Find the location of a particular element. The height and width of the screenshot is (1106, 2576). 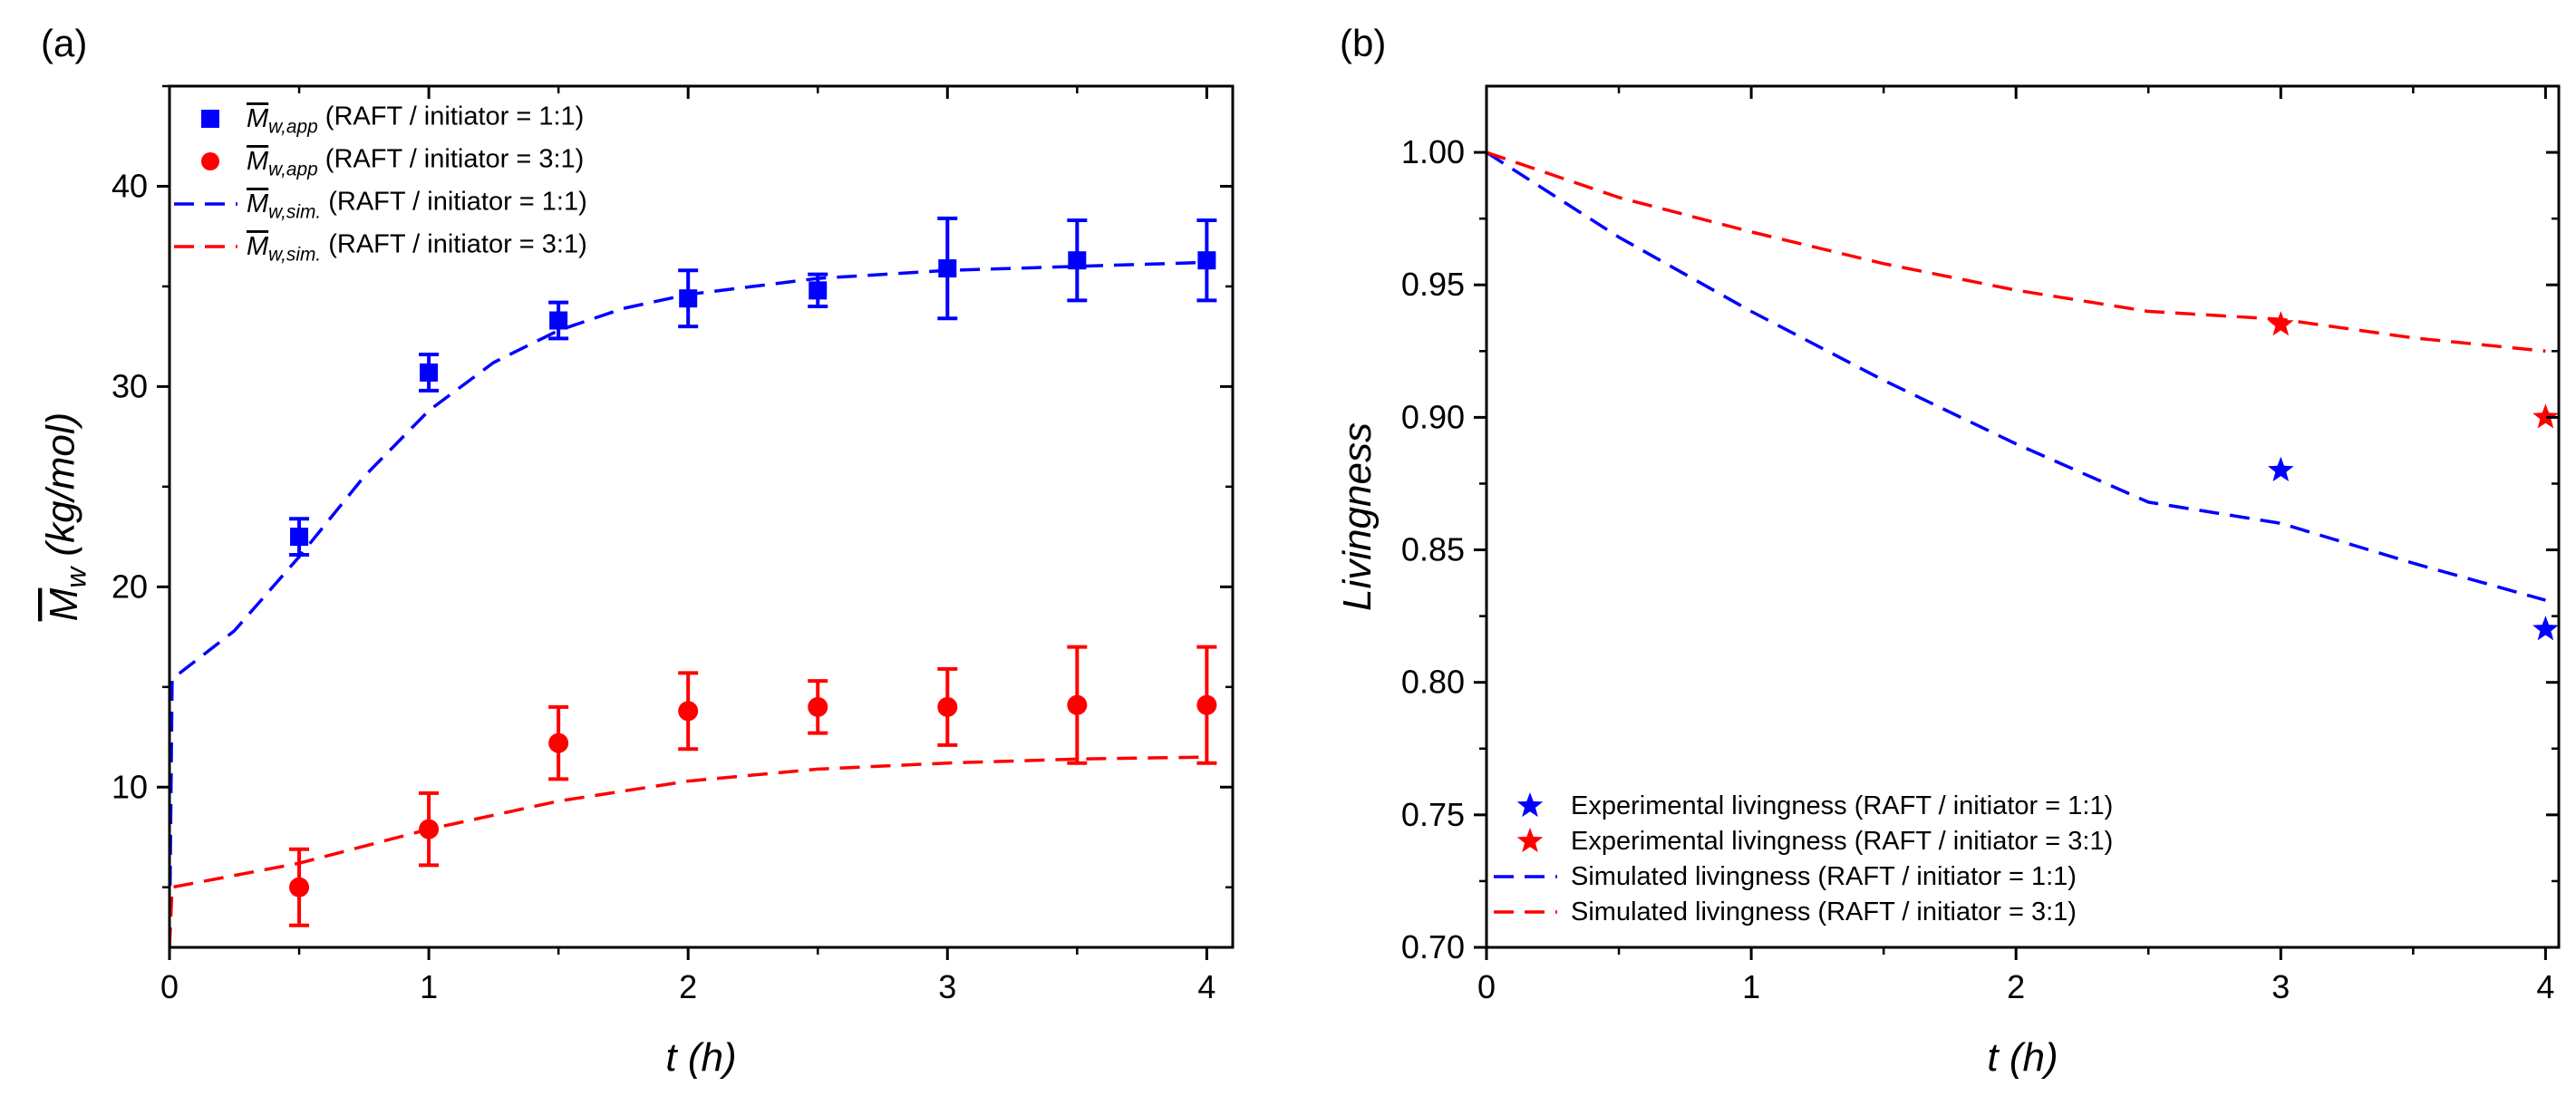

y-axis-title-b-text: Livingness is located at coordinates (1357, 516).